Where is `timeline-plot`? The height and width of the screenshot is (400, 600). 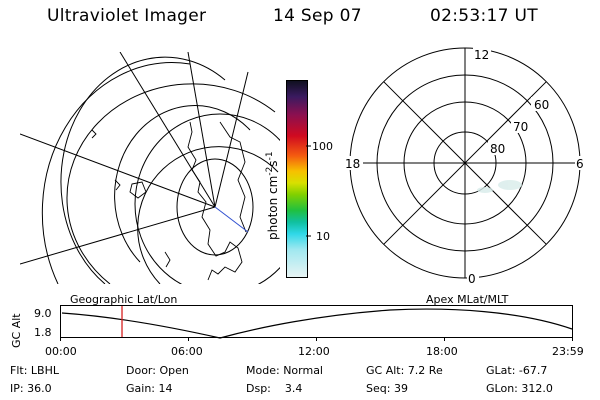
timeline-plot is located at coordinates (316, 323).